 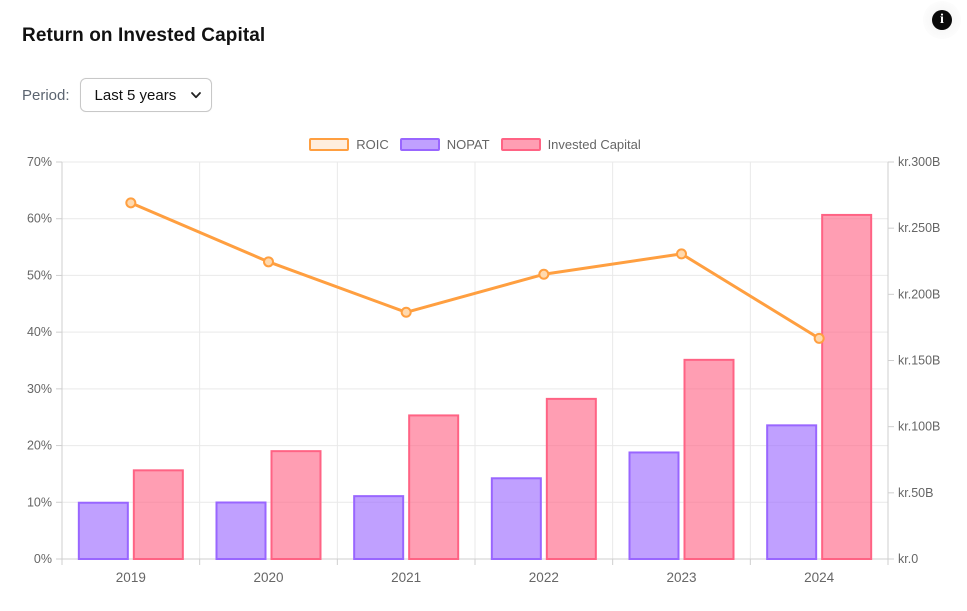 What do you see at coordinates (919, 228) in the screenshot?
I see `right-axis-tick-label: kr.250B` at bounding box center [919, 228].